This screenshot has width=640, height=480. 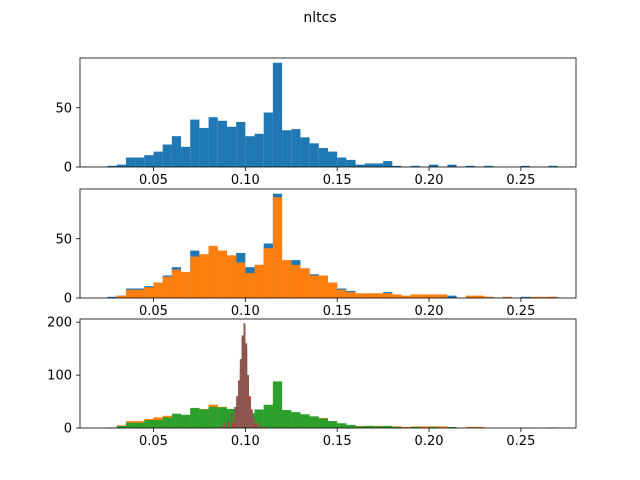 What do you see at coordinates (63, 108) in the screenshot?
I see `y-tick-label: 50` at bounding box center [63, 108].